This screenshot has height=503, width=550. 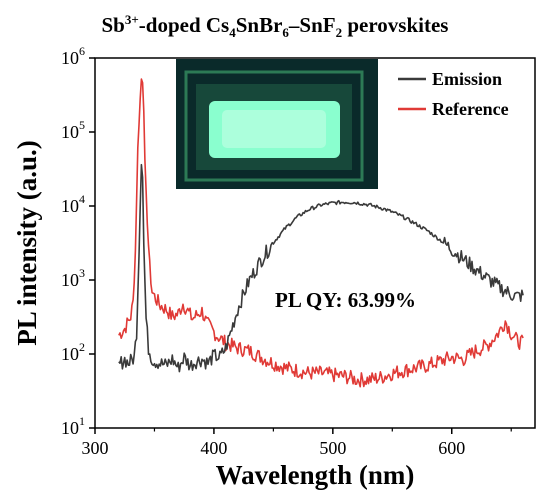 I want to click on y-tick-label: 10², so click(x=73, y=352).